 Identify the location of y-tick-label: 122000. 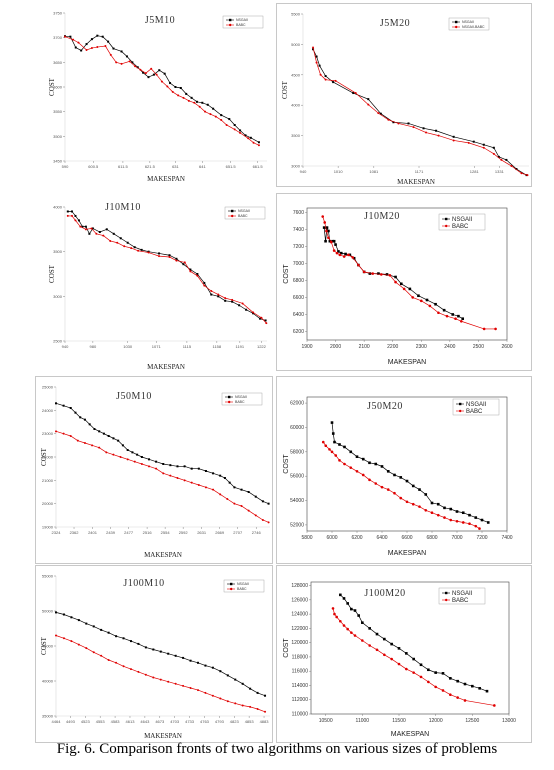
(299, 629).